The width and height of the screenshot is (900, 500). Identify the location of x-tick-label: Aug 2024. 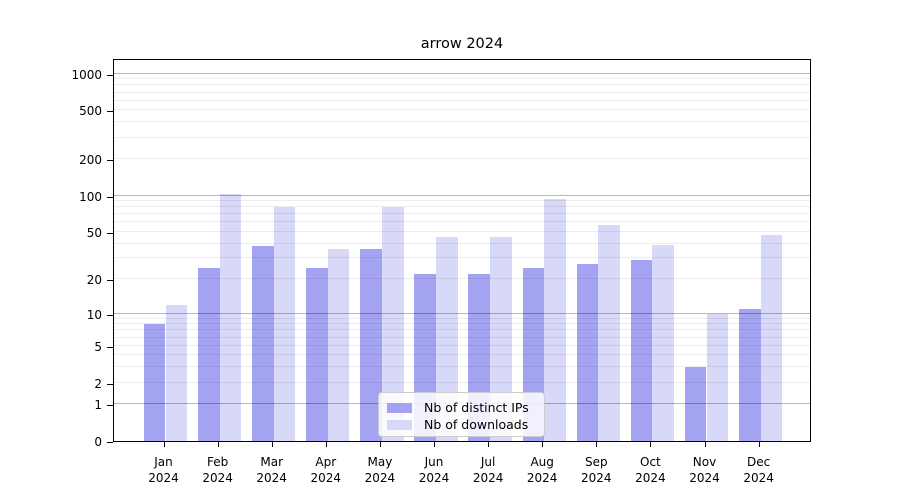
(542, 470).